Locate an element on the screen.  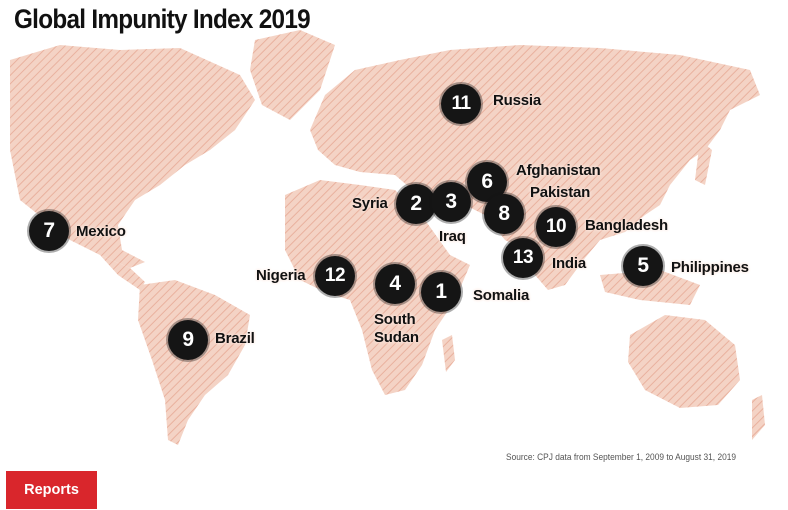
rank-marker-nigeria: 12 is located at coordinates (335, 276).